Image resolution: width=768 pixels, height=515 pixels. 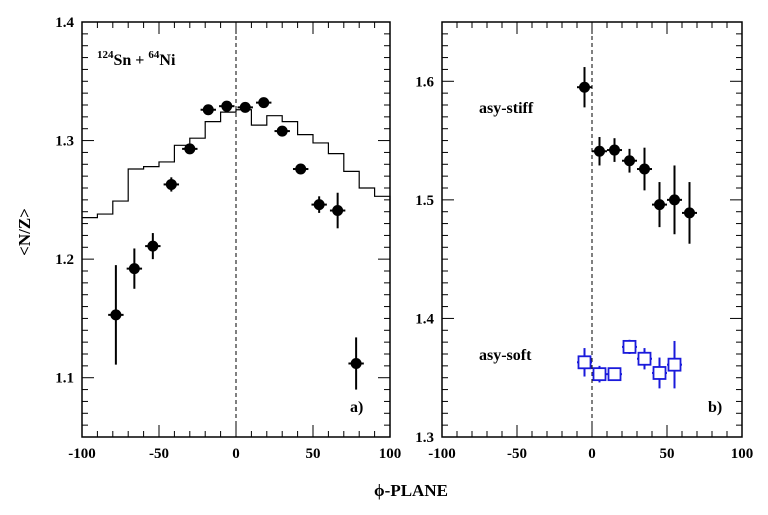 I want to click on y-tick-label: 1.2, so click(x=64, y=260).